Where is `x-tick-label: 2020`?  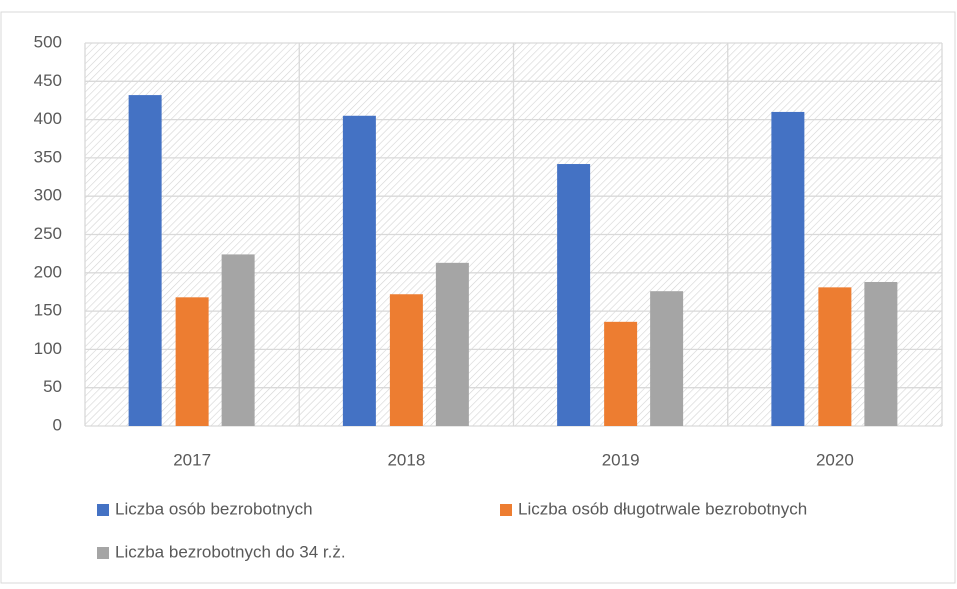
x-tick-label: 2020 is located at coordinates (835, 459).